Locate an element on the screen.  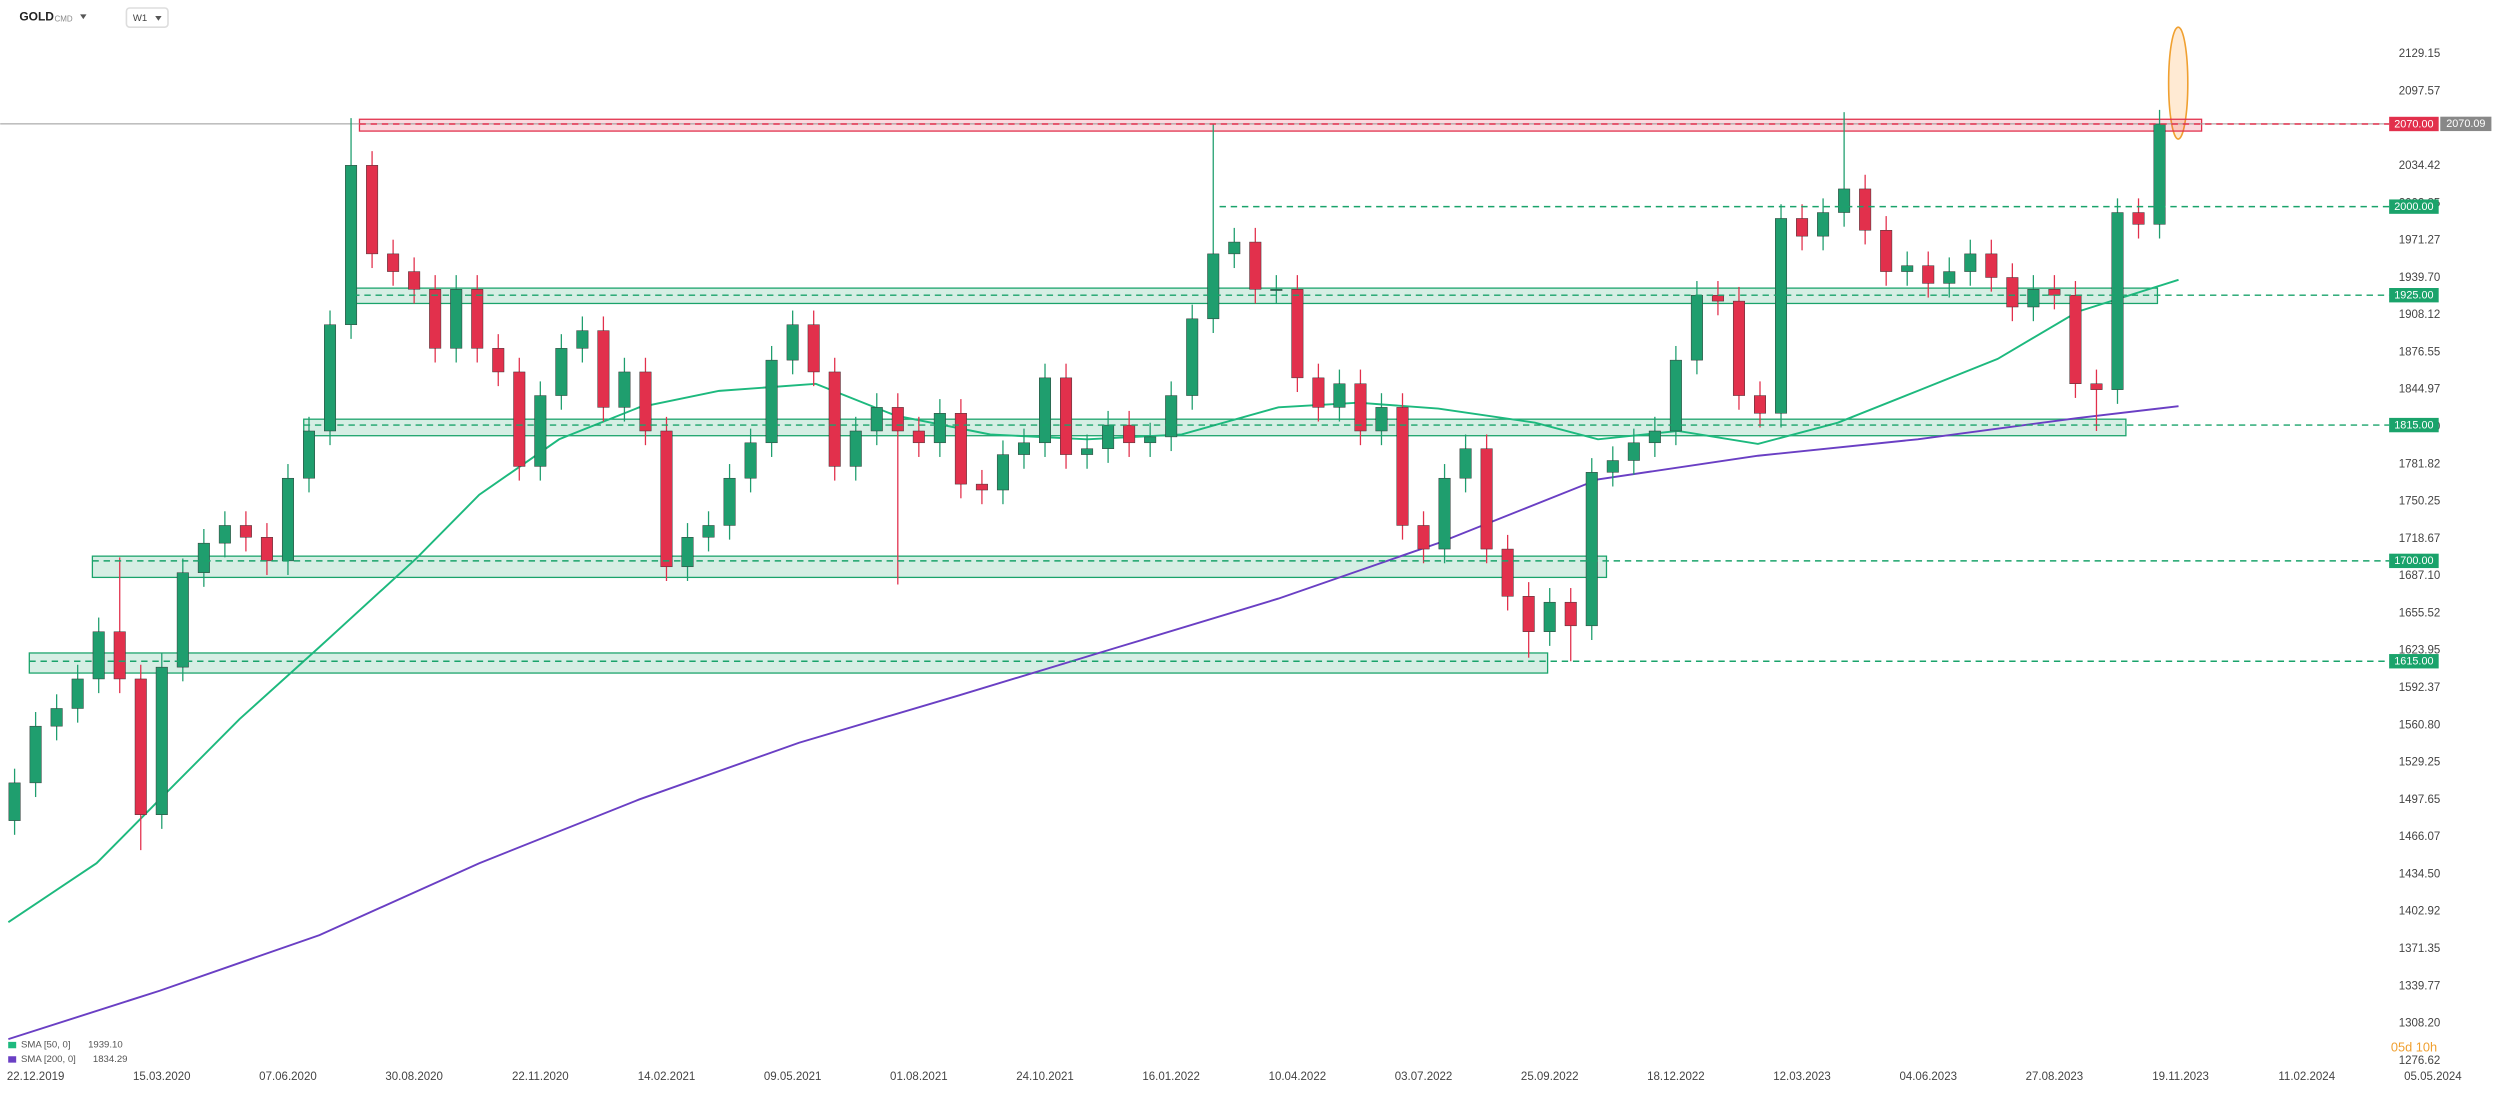
y-tick-label: 1339.77 is located at coordinates (2420, 986).